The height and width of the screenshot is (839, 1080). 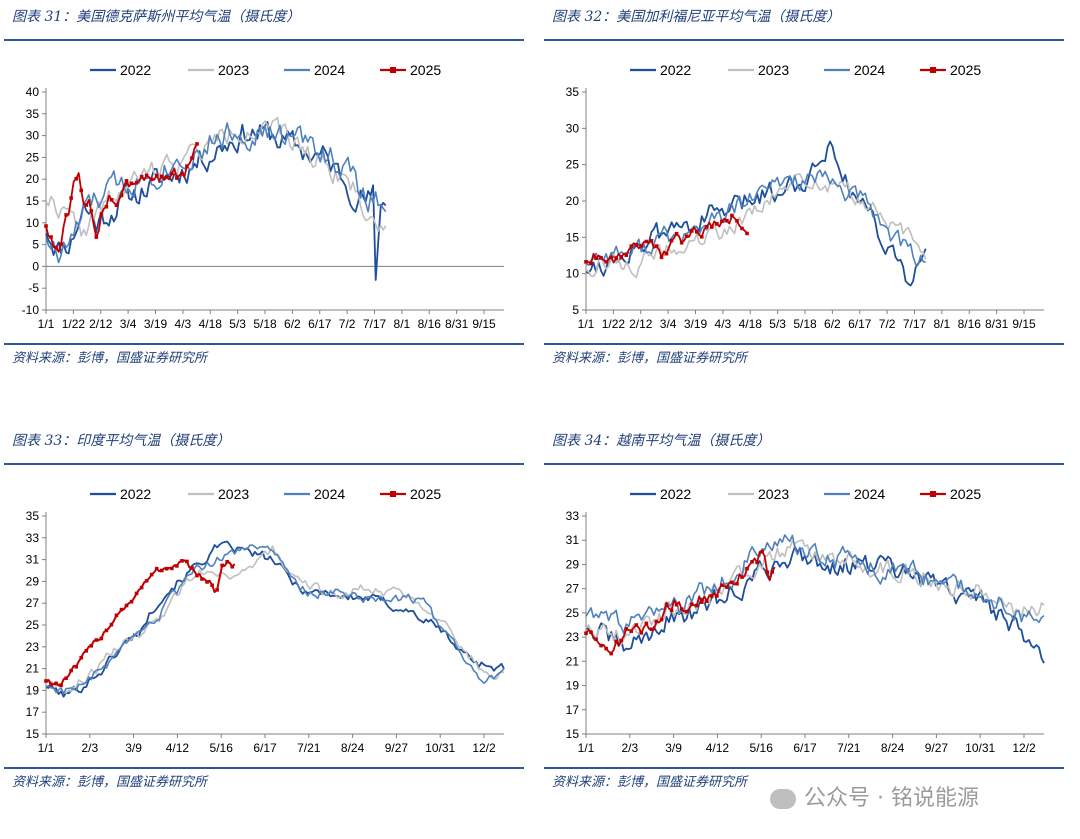 What do you see at coordinates (320, 324) in the screenshot?
I see `x-tick-label: 6/17` at bounding box center [320, 324].